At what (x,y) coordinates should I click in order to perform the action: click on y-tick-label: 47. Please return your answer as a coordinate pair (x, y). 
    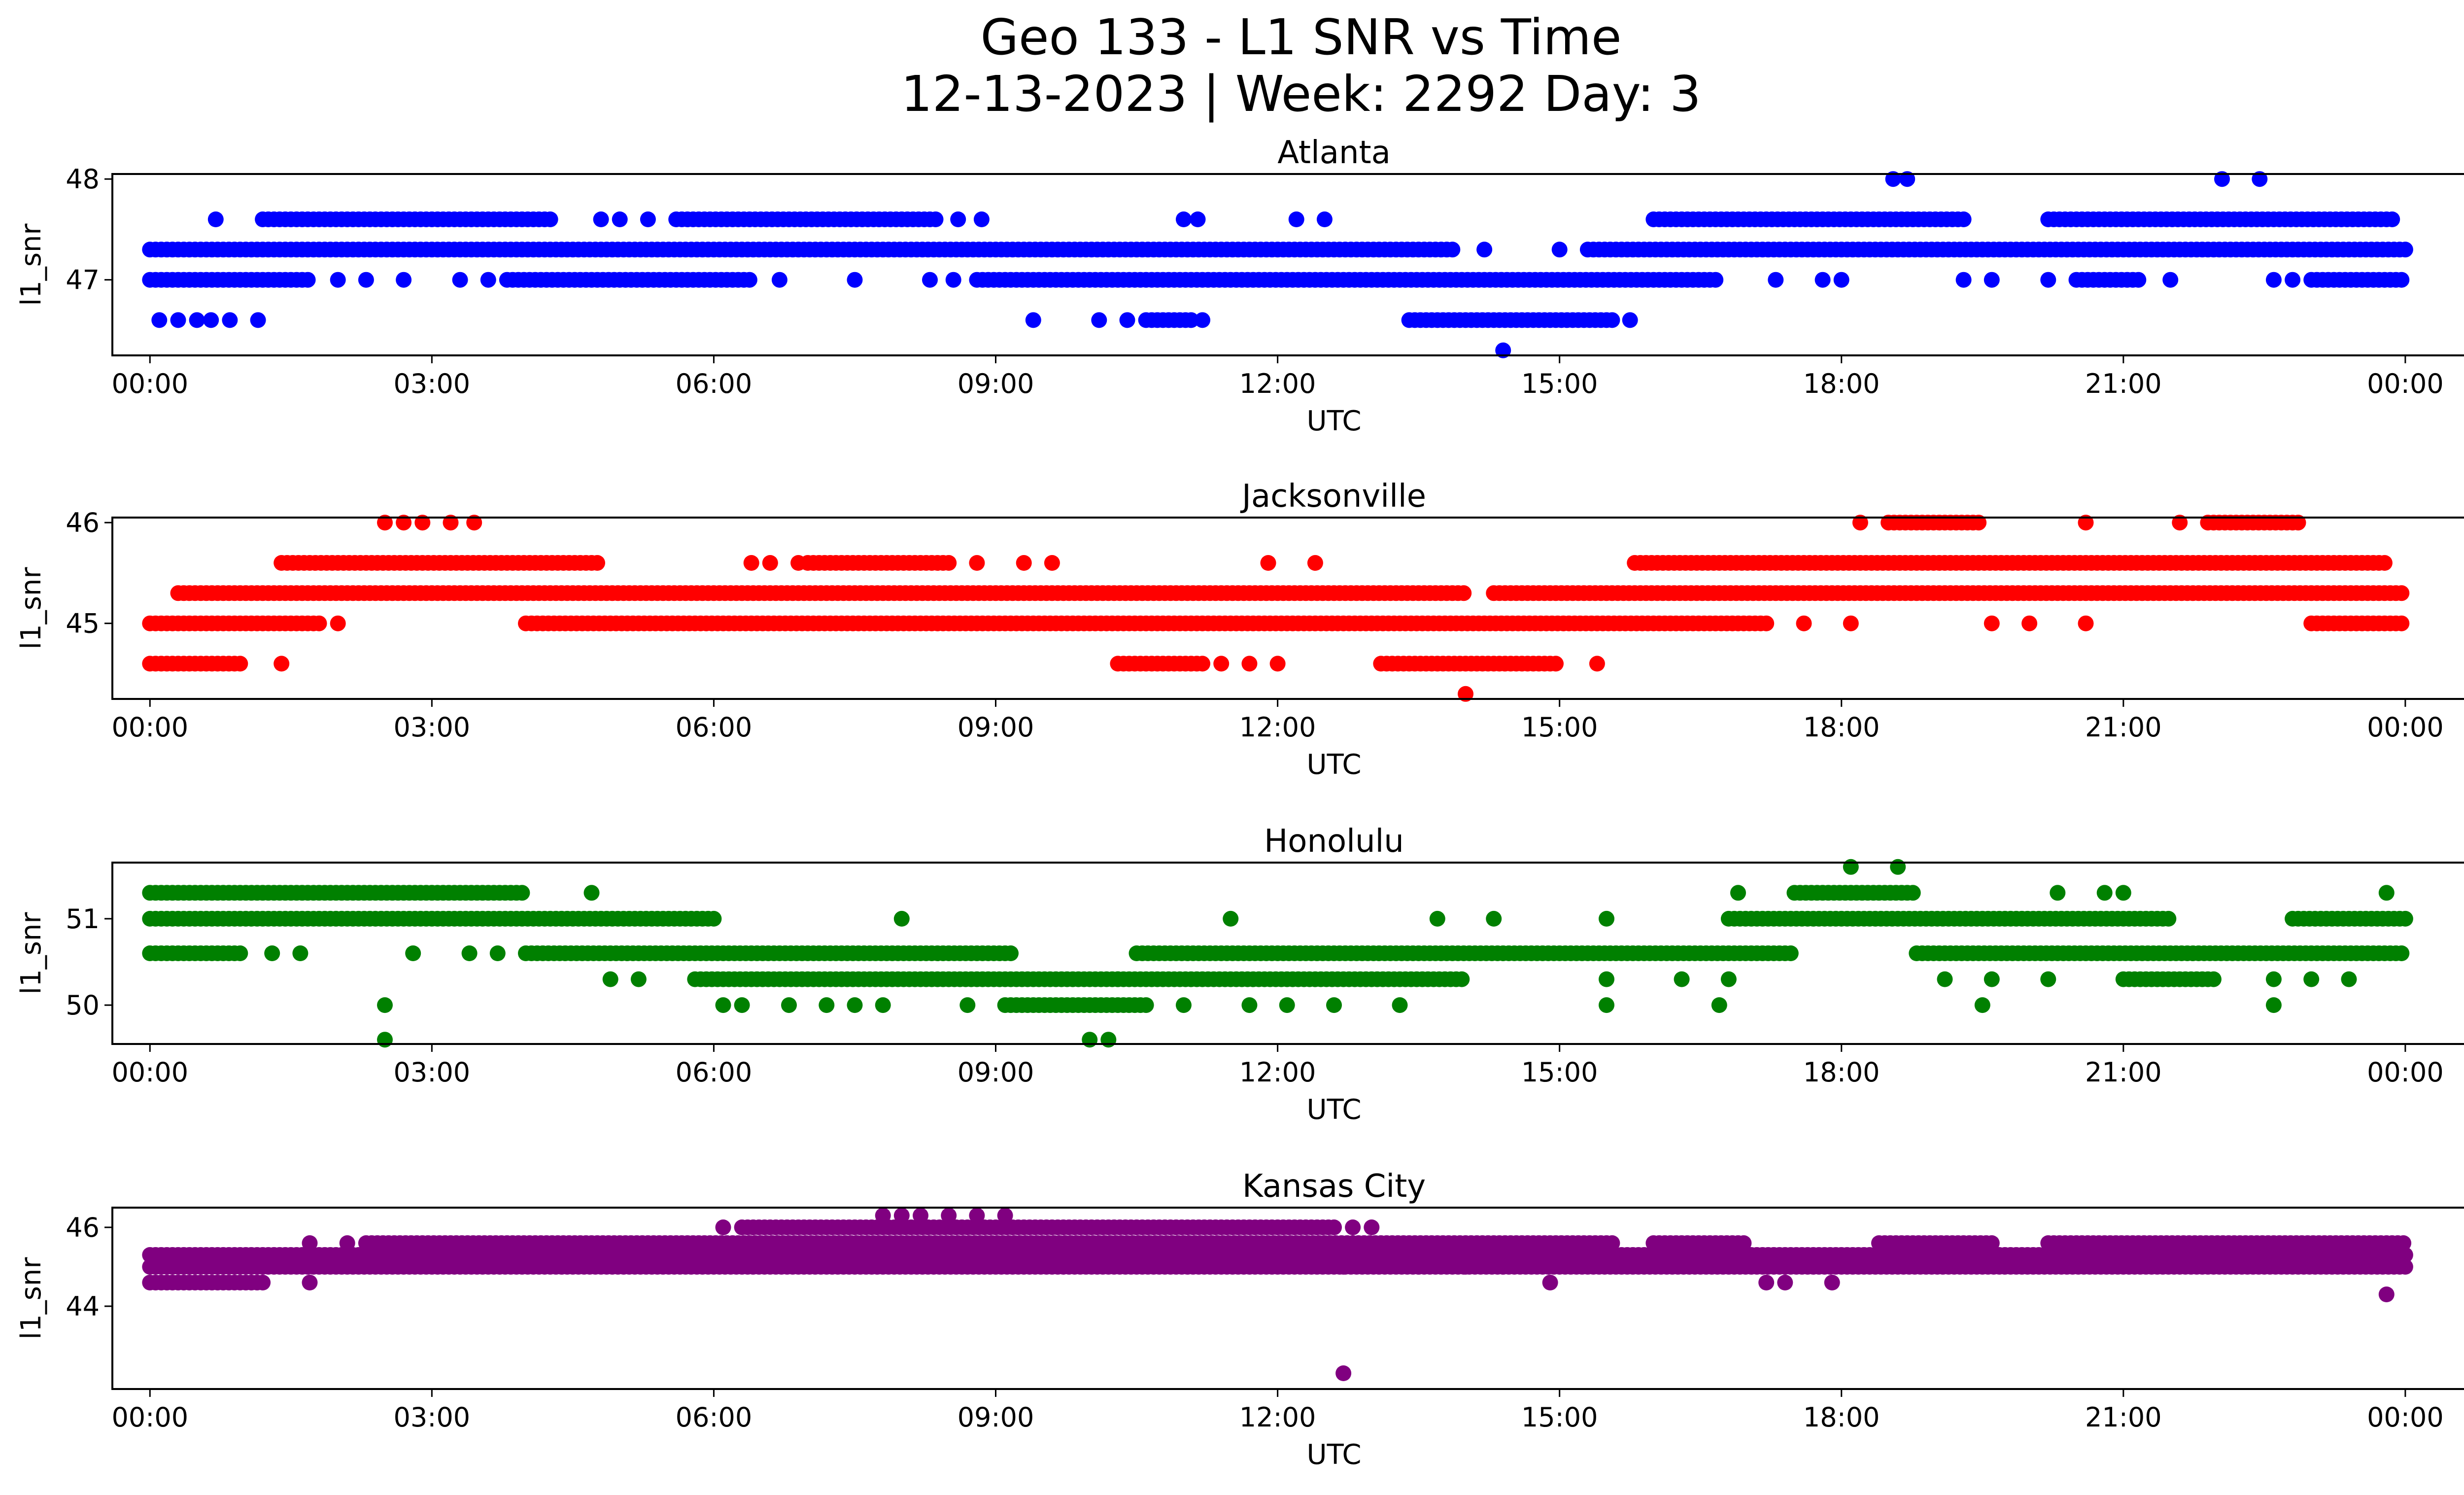
    Looking at the image, I should click on (83, 280).